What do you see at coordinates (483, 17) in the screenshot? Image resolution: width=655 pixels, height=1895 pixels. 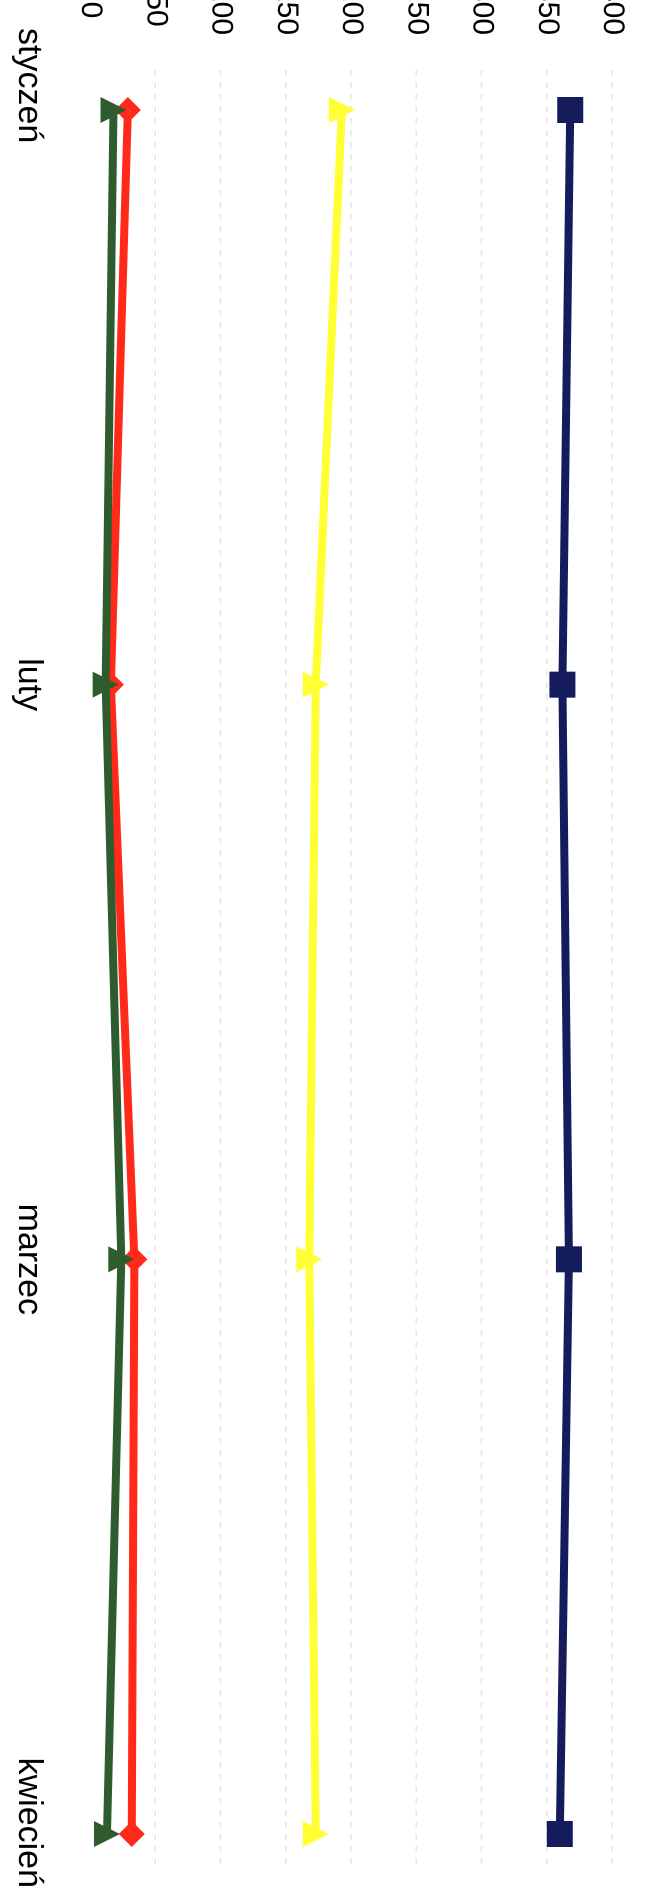 I see `y-tick-label: 300` at bounding box center [483, 17].